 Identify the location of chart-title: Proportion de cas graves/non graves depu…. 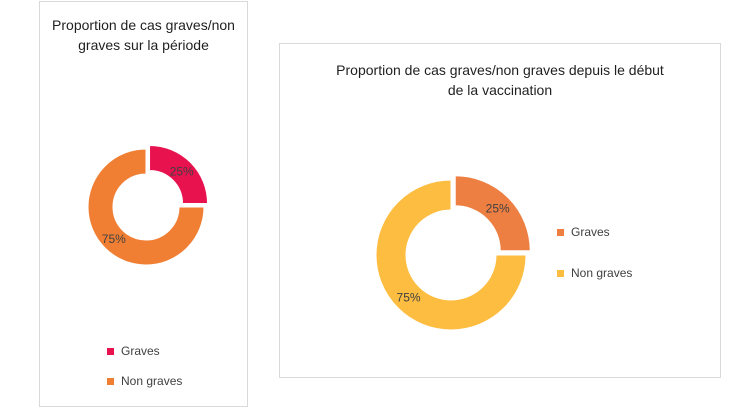
(500, 80).